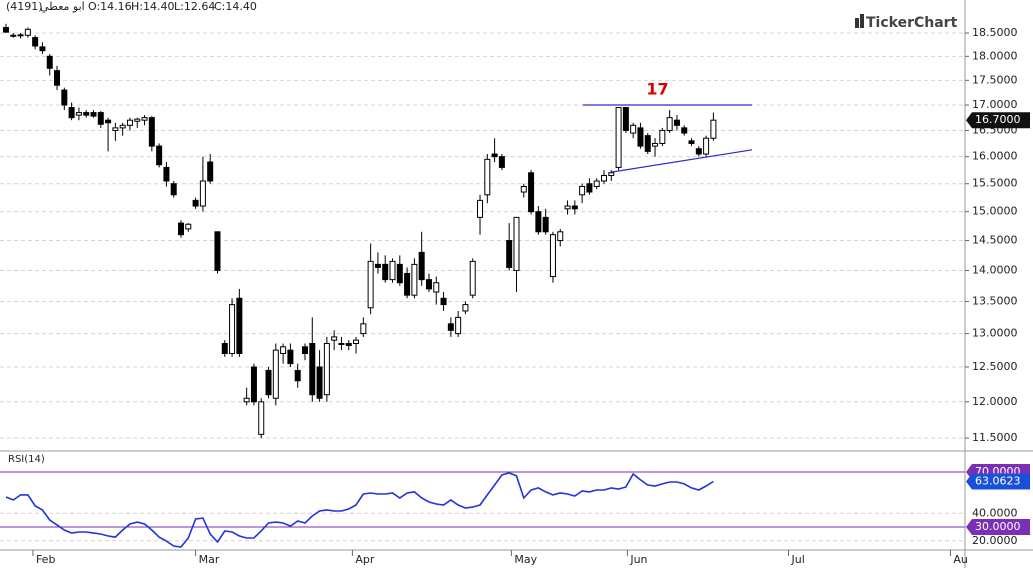 This screenshot has width=1033, height=568. What do you see at coordinates (995, 540) in the screenshot?
I see `y-tick-label: 20.0000` at bounding box center [995, 540].